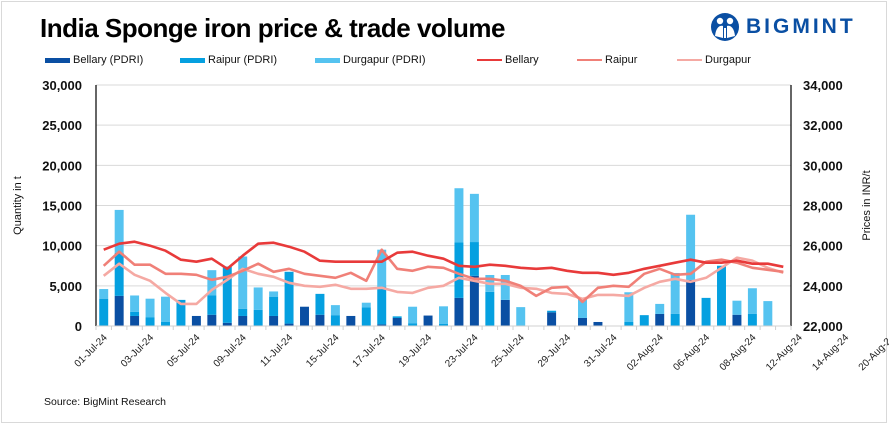  I want to click on y2-tick-label: 28,000, so click(823, 206).